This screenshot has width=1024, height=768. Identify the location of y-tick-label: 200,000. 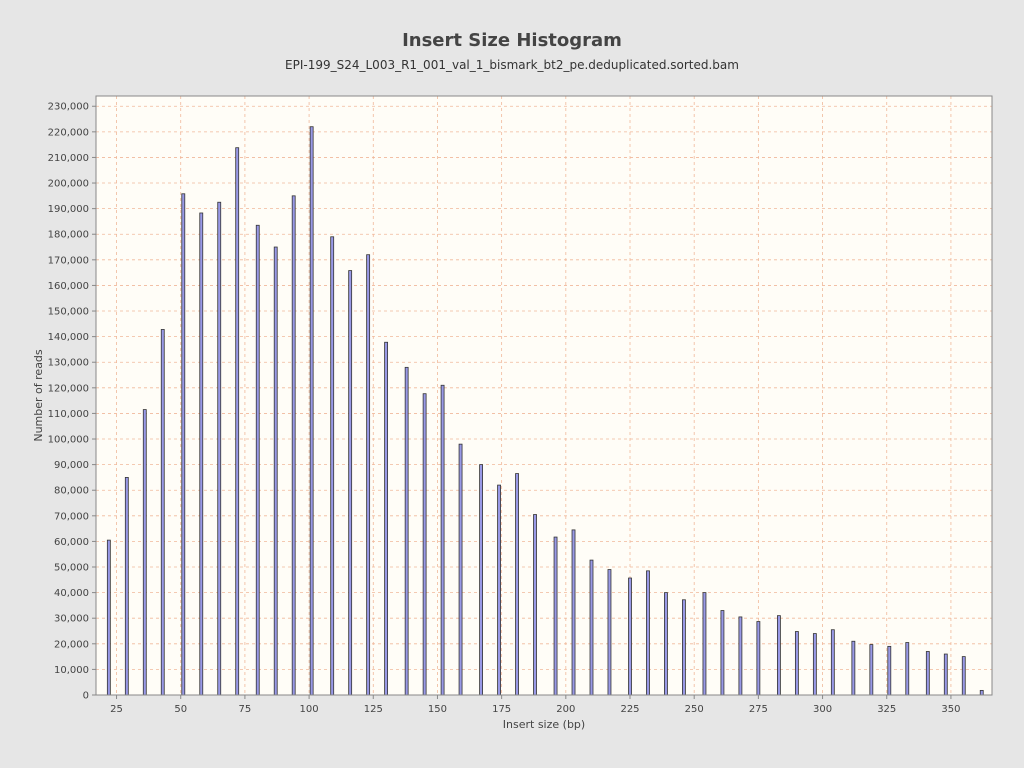
(68, 184).